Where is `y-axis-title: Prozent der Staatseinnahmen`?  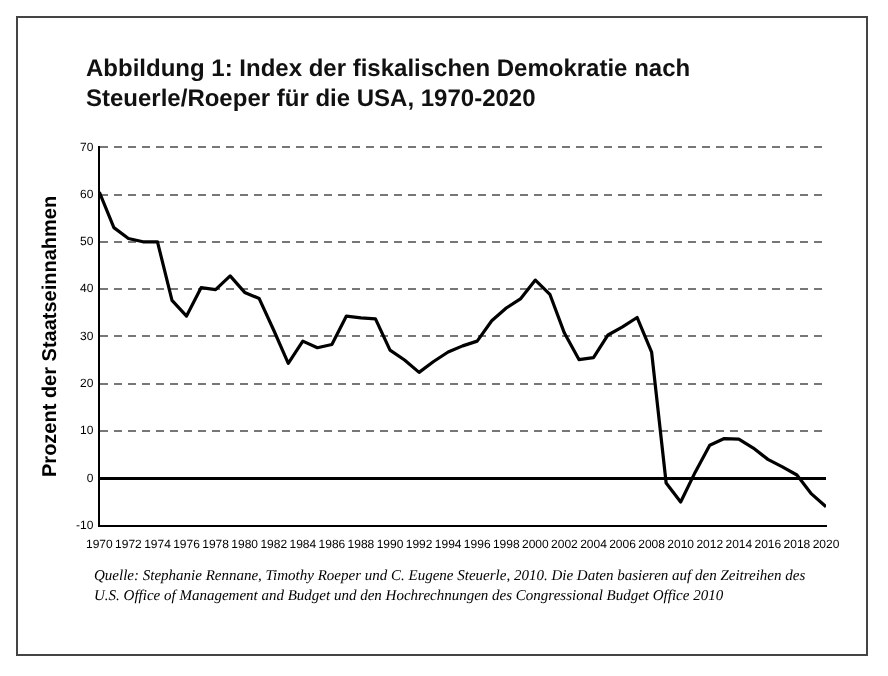
y-axis-title: Prozent der Staatseinnahmen is located at coordinates (50, 336).